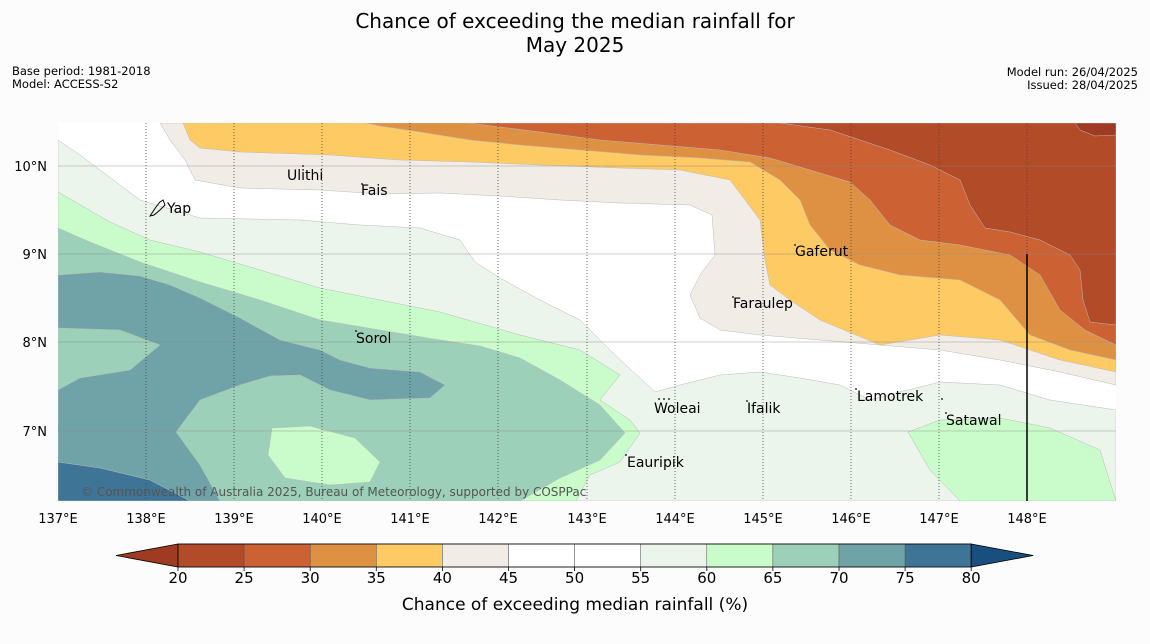 This screenshot has height=644, width=1150. Describe the element at coordinates (324, 455) in the screenshot. I see `band-60-65-pocket` at that location.